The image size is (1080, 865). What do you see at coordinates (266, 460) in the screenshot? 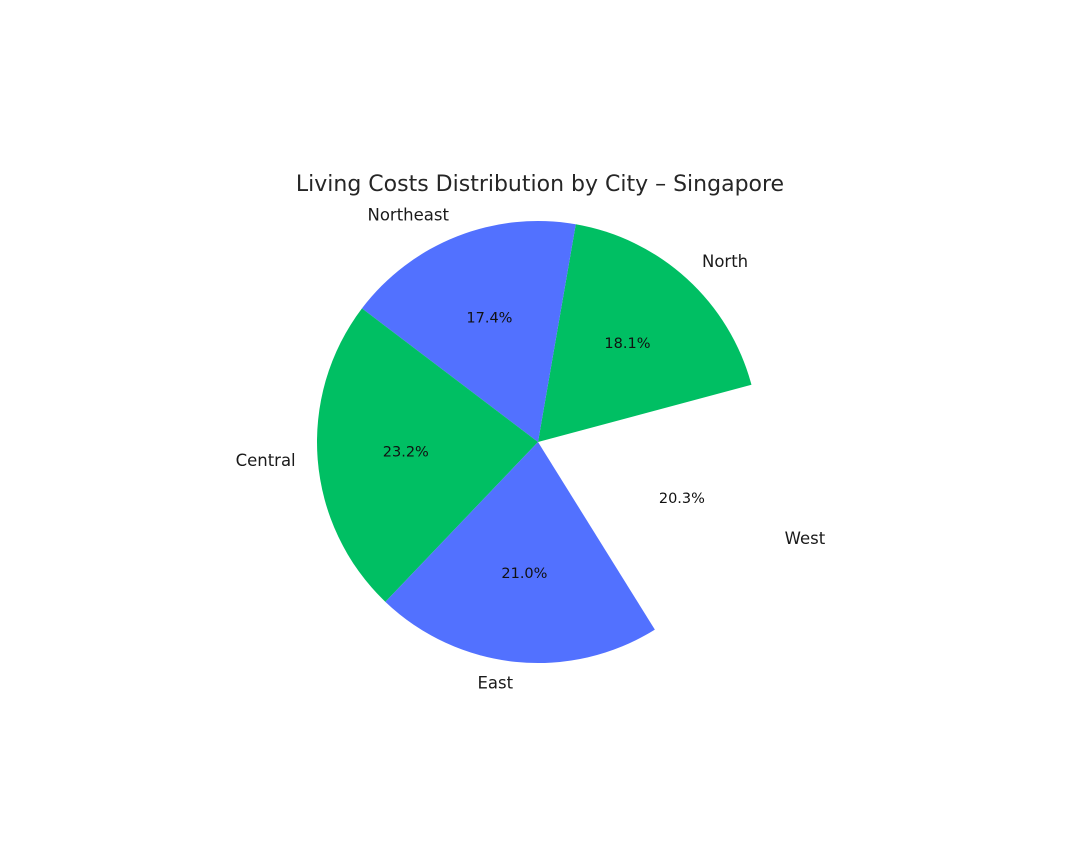
I see `slice-label-central: Central` at bounding box center [266, 460].